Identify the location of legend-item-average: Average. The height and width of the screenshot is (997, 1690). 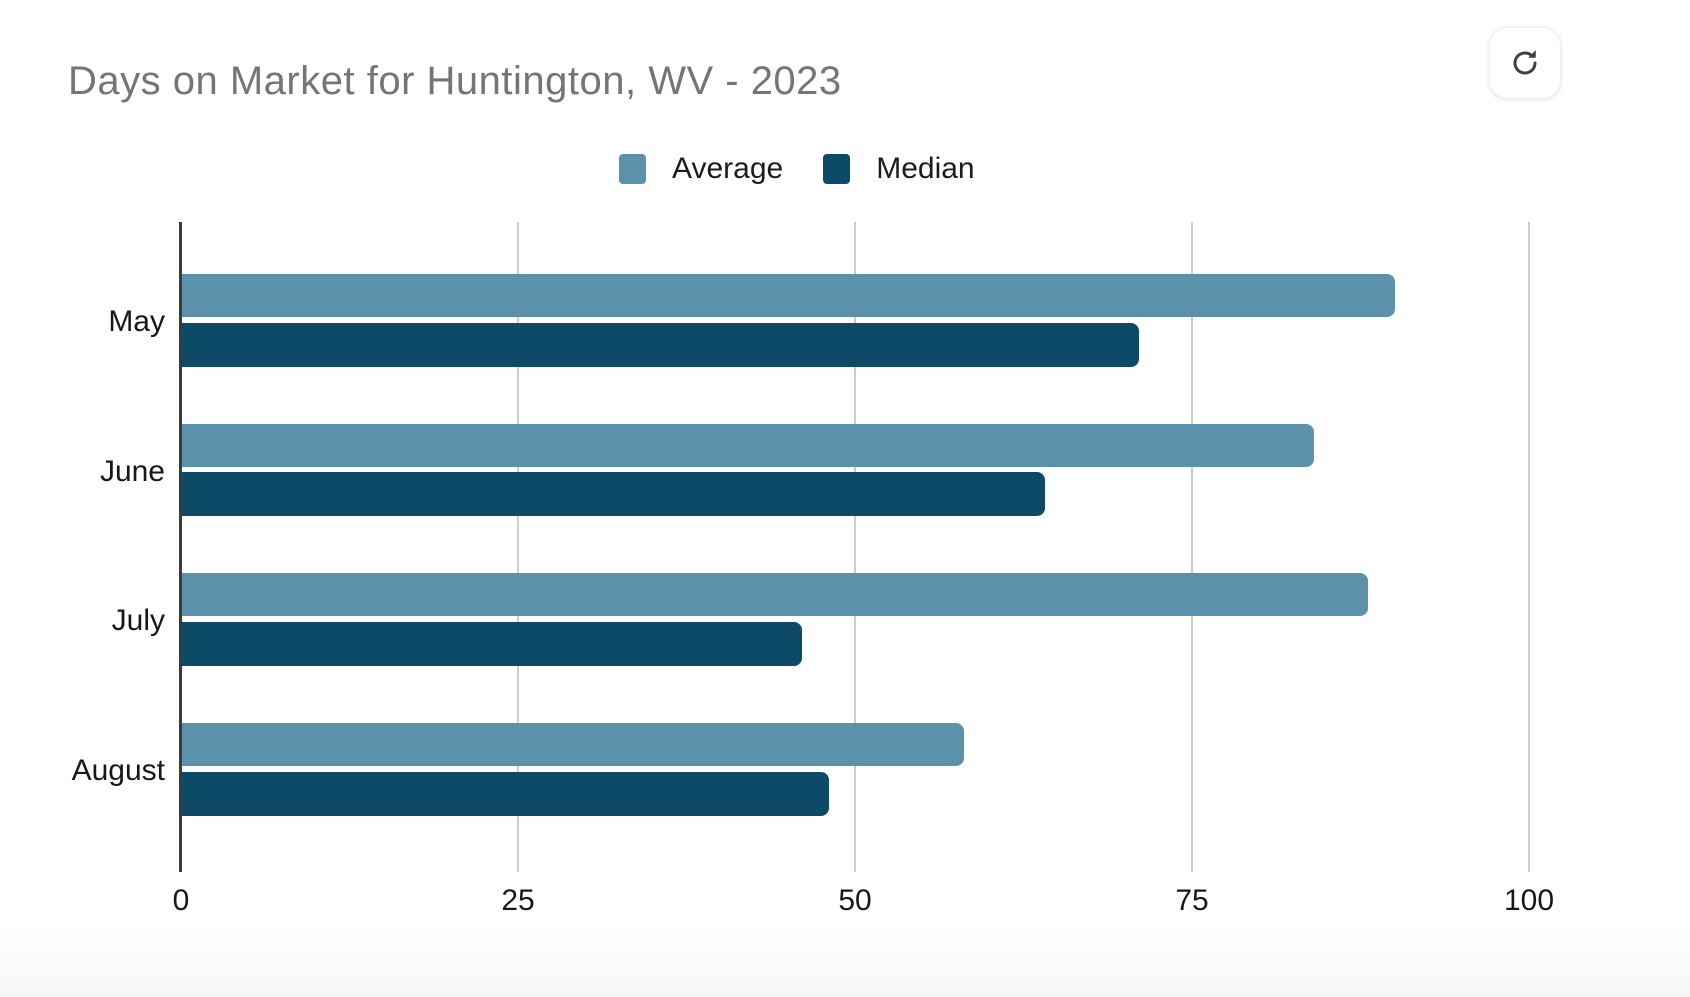
(701, 169).